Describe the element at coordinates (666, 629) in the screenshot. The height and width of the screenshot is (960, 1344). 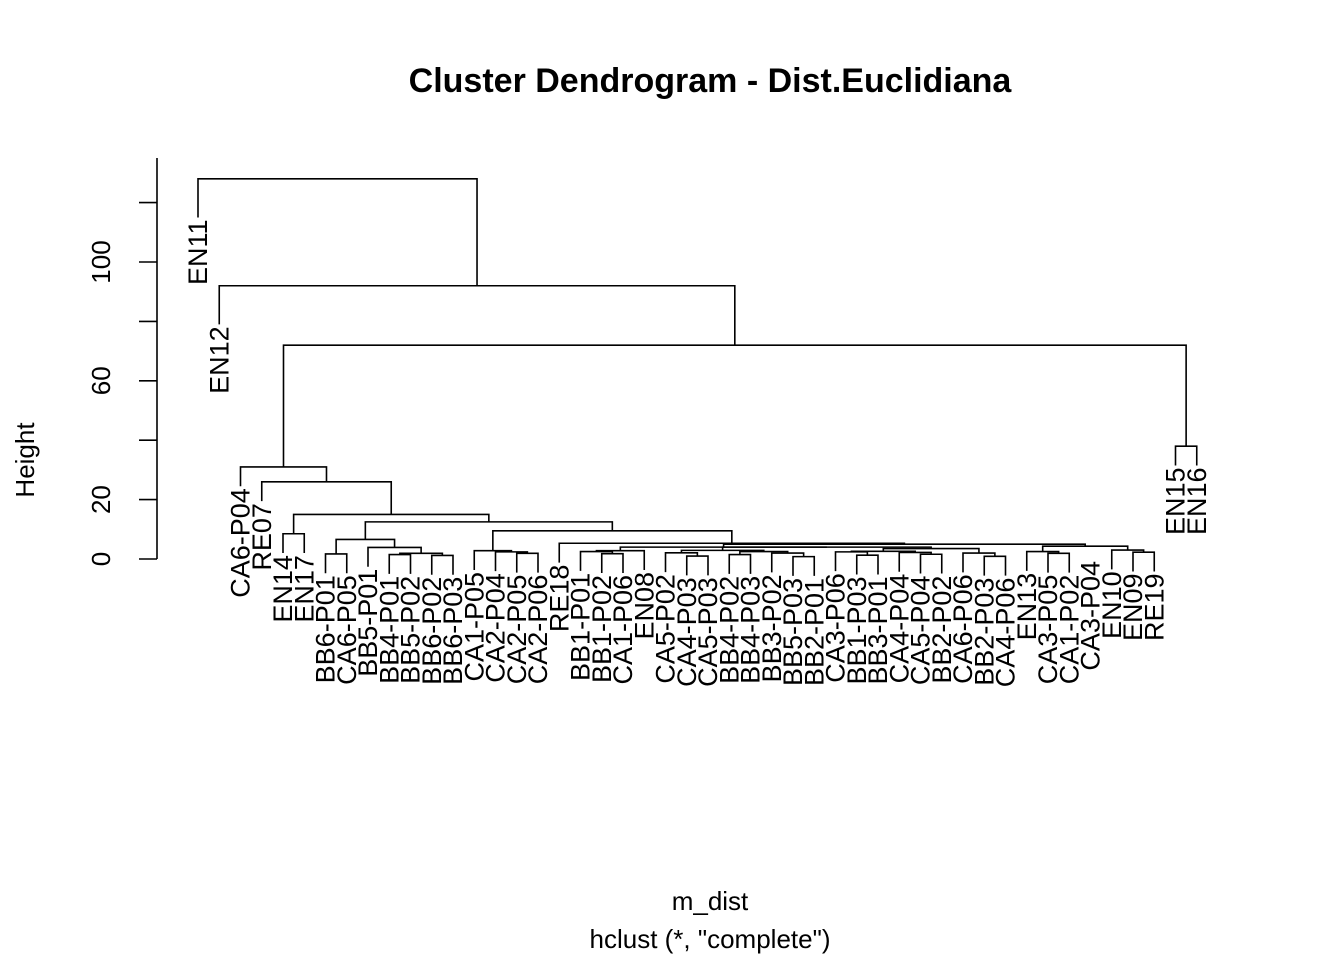
I see `leaf-label: CA5-P02` at that location.